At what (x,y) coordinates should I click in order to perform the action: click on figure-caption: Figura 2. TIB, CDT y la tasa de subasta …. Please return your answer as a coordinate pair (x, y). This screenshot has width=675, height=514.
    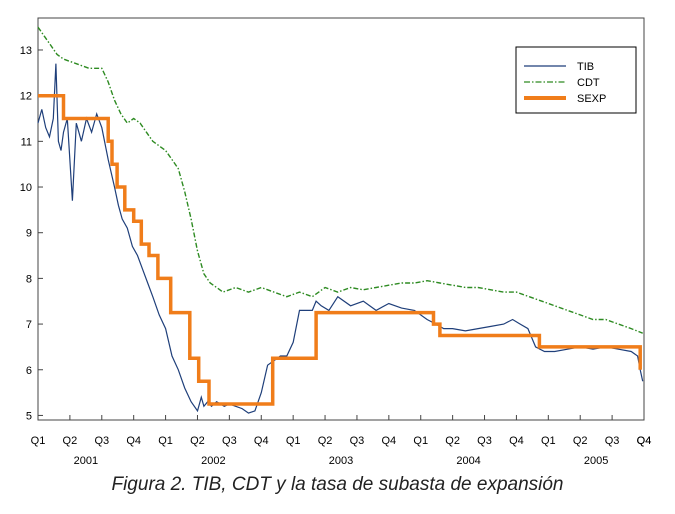
    Looking at the image, I should click on (337, 484).